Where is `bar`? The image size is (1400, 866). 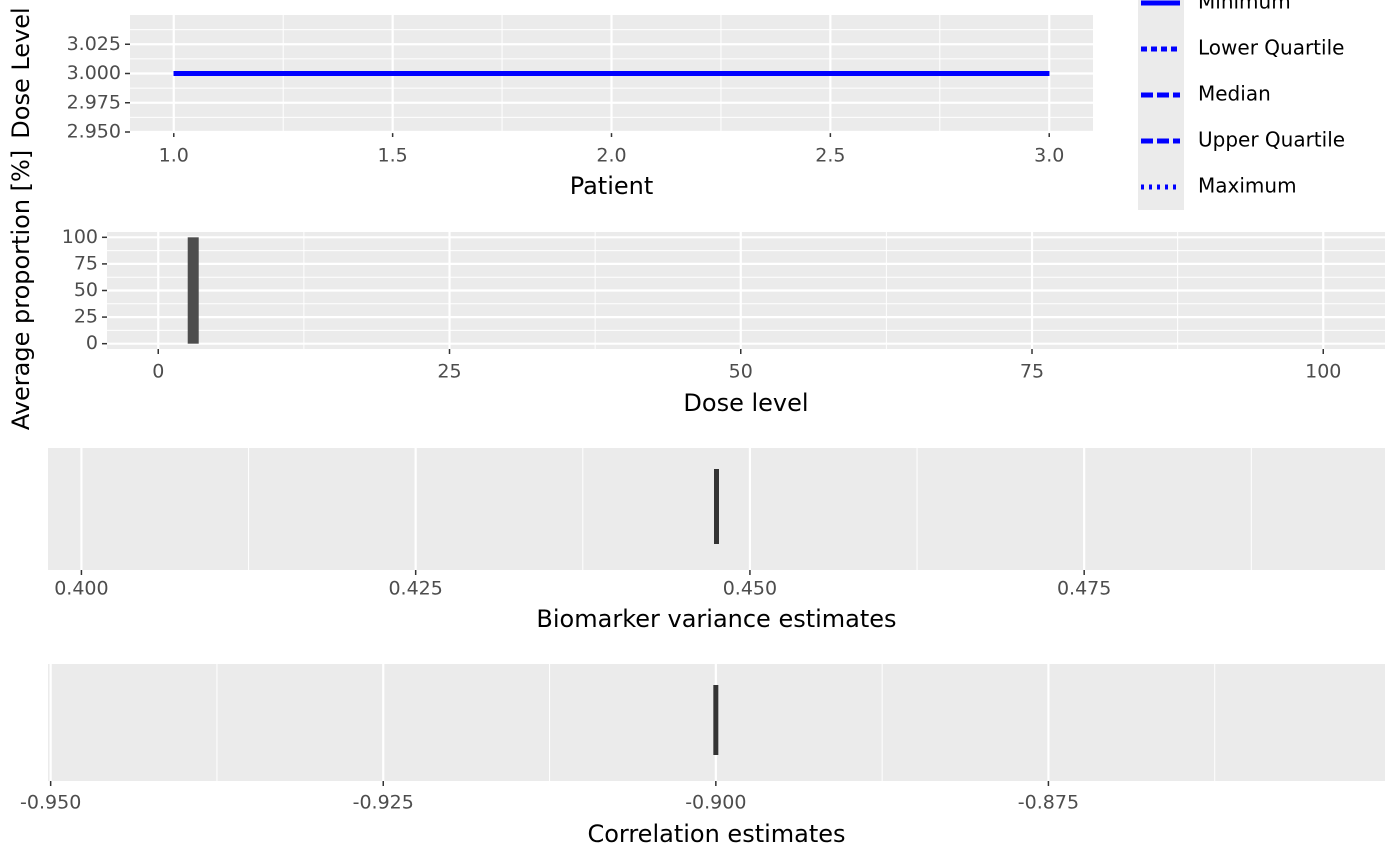 bar is located at coordinates (193, 290).